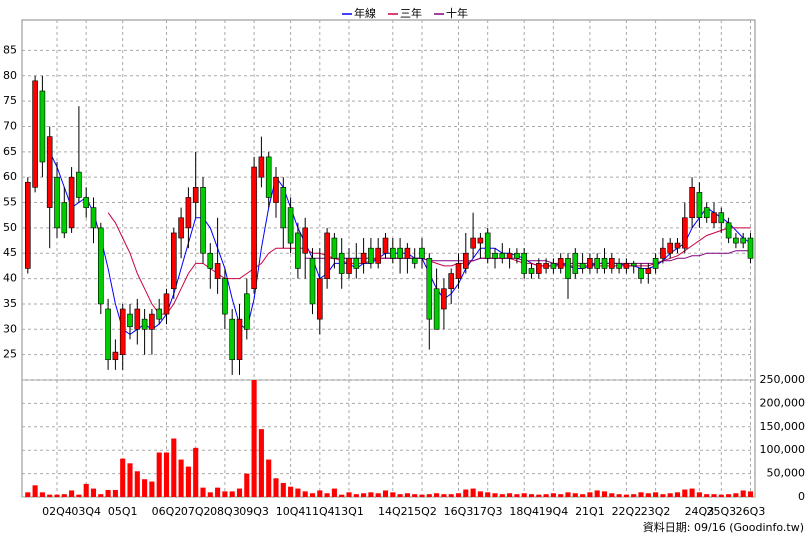 The height and width of the screenshot is (540, 808). What do you see at coordinates (291, 511) in the screenshot?
I see `x-tick-label: 10Q4` at bounding box center [291, 511].